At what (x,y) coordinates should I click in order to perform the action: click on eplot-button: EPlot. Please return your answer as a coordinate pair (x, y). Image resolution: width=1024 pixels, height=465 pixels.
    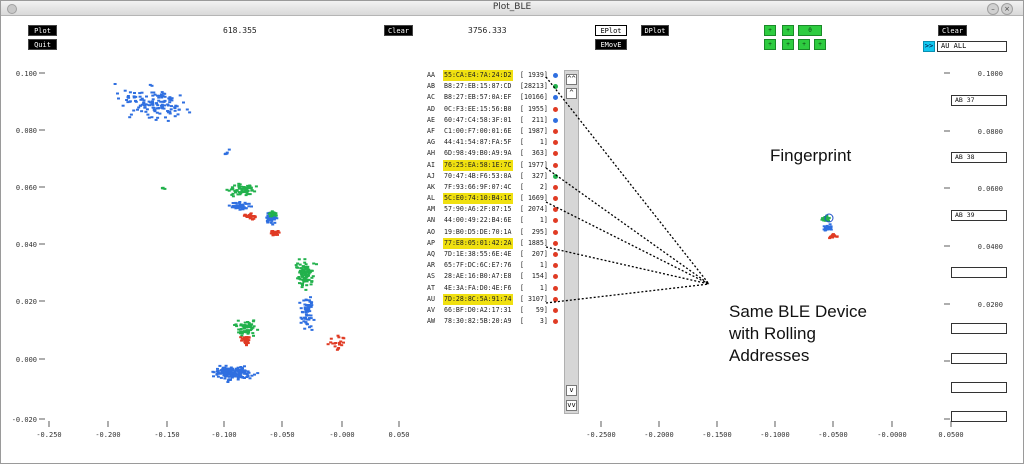
    Looking at the image, I should click on (611, 30).